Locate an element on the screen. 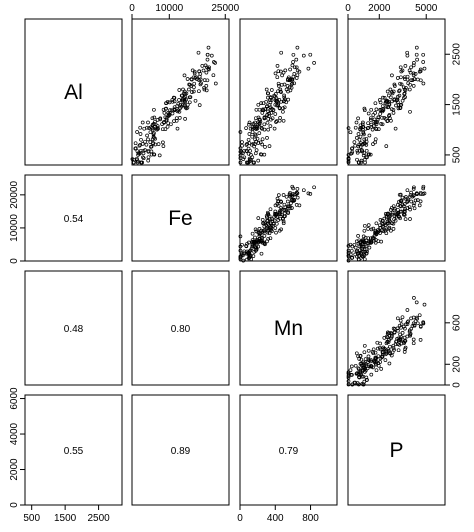 This screenshot has height=532, width=474. panel-p-al: 0.55 is located at coordinates (73, 450).